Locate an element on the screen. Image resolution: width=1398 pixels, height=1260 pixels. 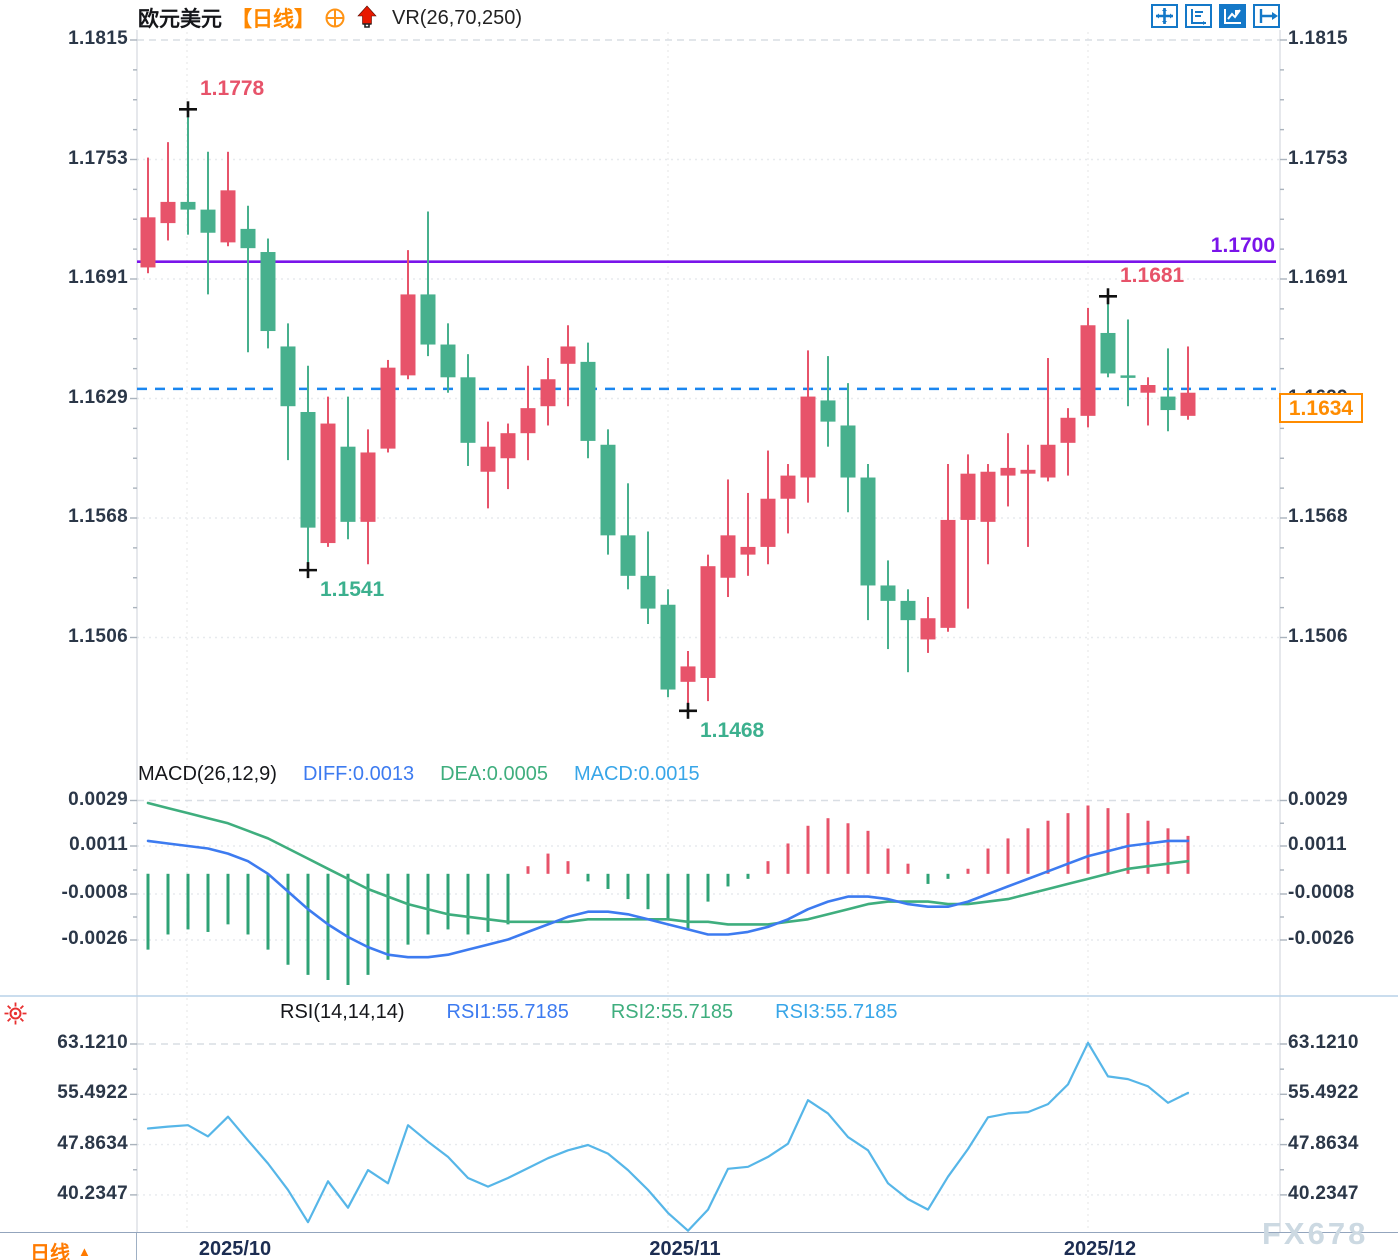
price-tick-label: 1.1629 is located at coordinates (98, 397).